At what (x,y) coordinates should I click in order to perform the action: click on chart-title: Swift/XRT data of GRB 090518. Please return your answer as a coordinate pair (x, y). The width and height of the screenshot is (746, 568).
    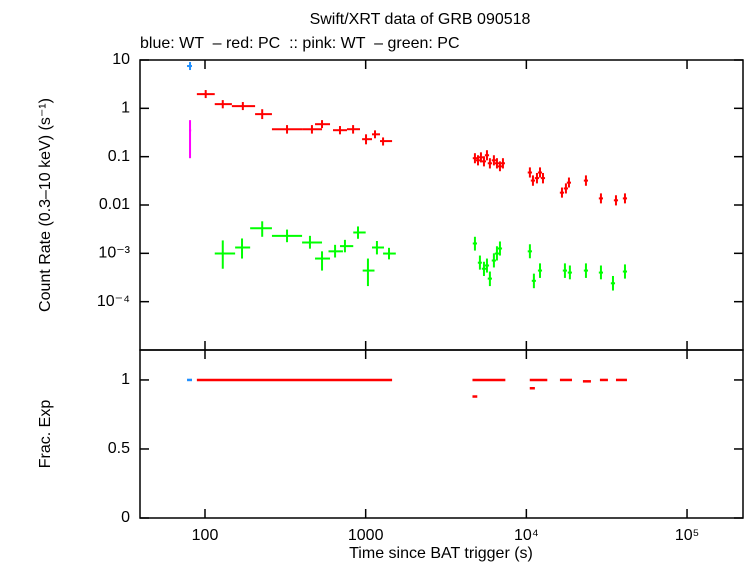
    Looking at the image, I should click on (420, 19).